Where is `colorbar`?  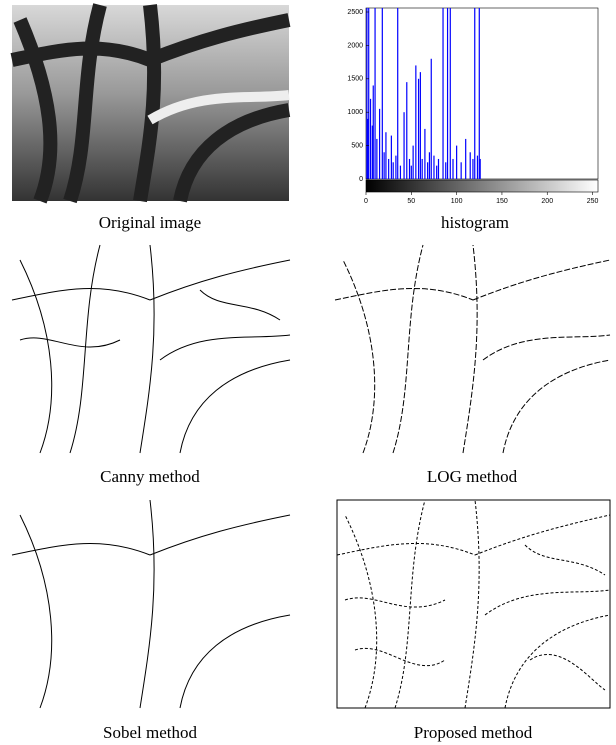 colorbar is located at coordinates (482, 186).